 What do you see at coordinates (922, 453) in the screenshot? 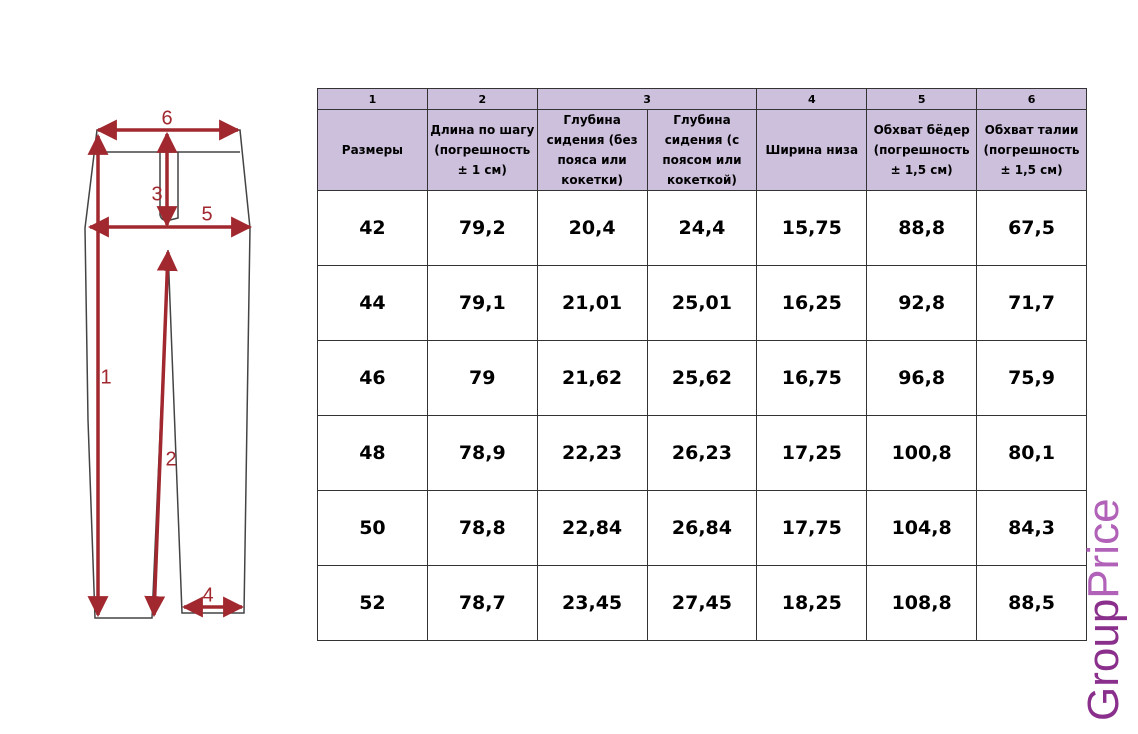
I see `cell: 100,8` at bounding box center [922, 453].